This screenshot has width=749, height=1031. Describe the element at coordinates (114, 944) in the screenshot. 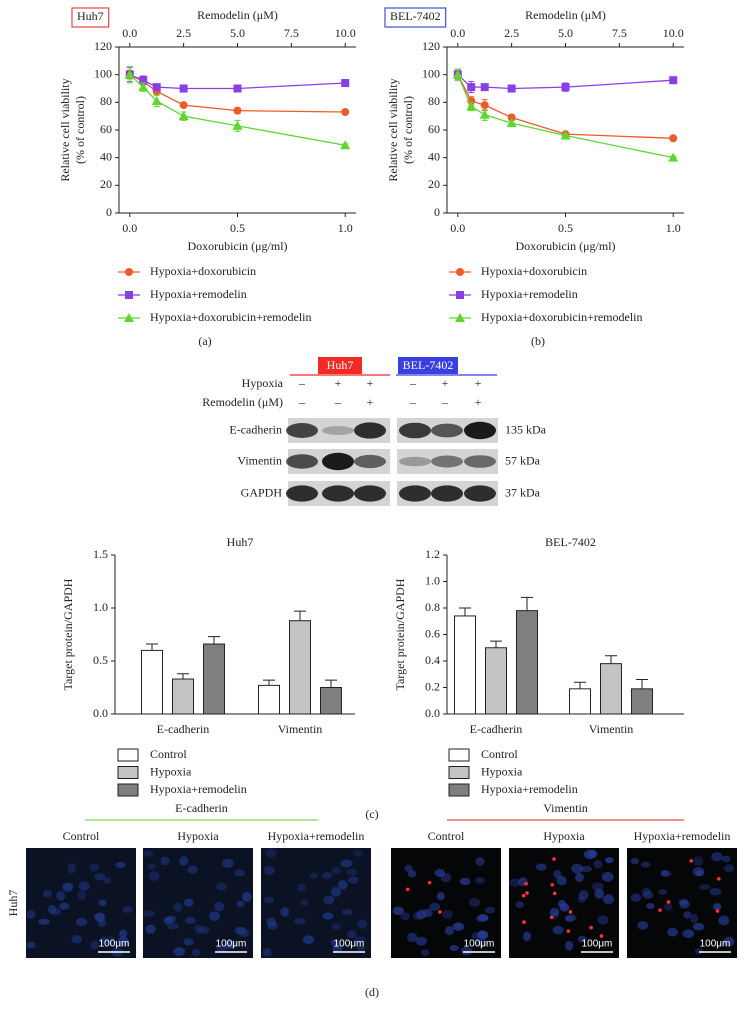

I see `scale-label: 100μm` at that location.